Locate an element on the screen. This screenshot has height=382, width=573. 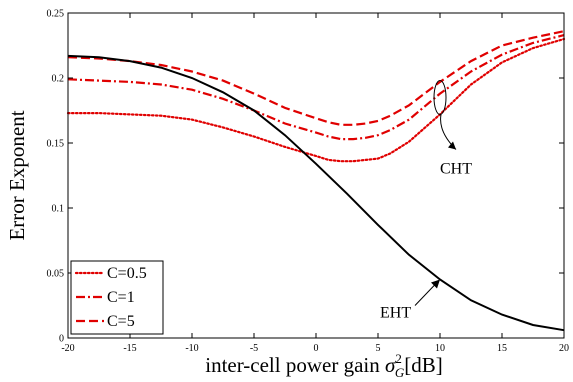
eht-arrowhead is located at coordinates (435, 284).